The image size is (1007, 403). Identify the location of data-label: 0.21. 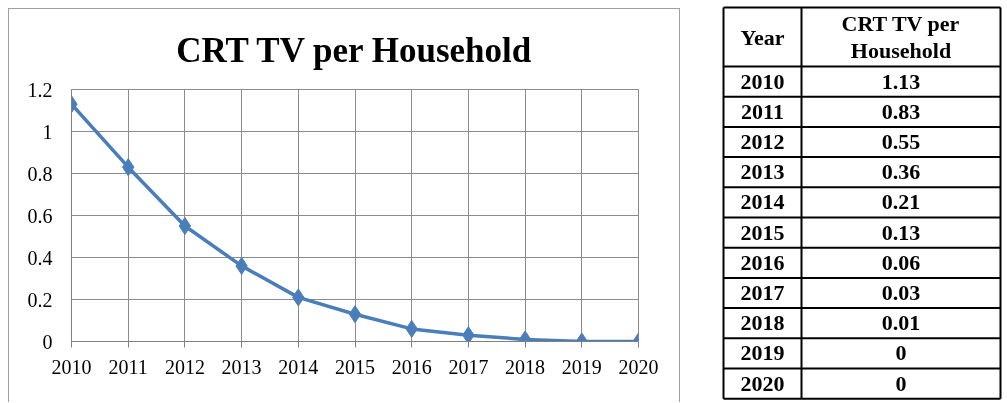
(901, 202).